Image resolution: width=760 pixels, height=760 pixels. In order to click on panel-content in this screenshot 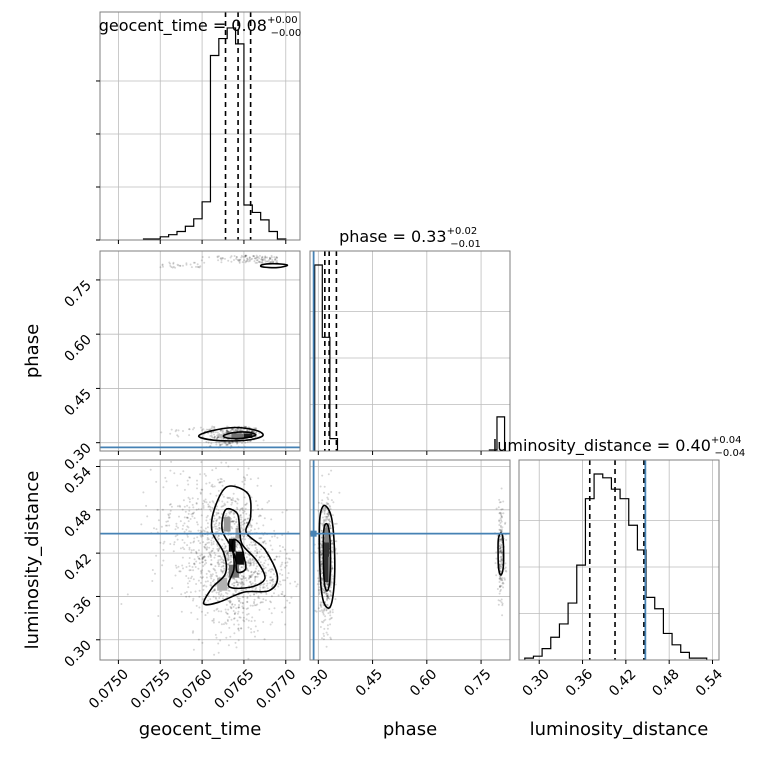, I will do `click(410, 560)`.